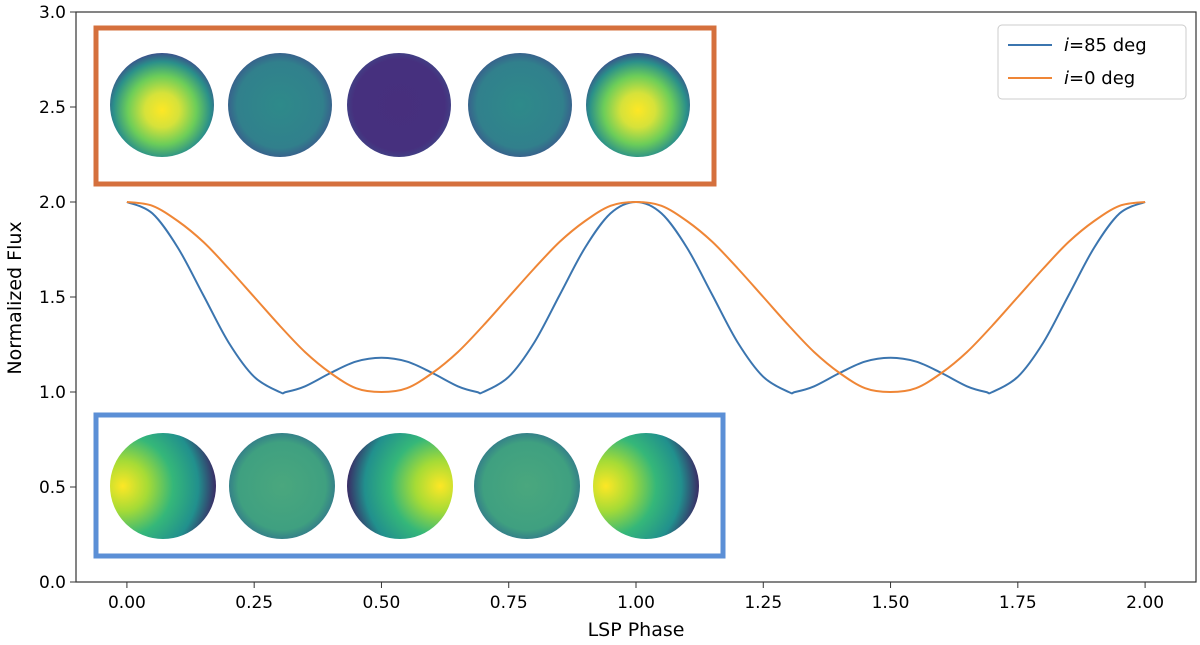 Image resolution: width=1200 pixels, height=645 pixels. I want to click on x-tick-label: 0.75, so click(509, 603).